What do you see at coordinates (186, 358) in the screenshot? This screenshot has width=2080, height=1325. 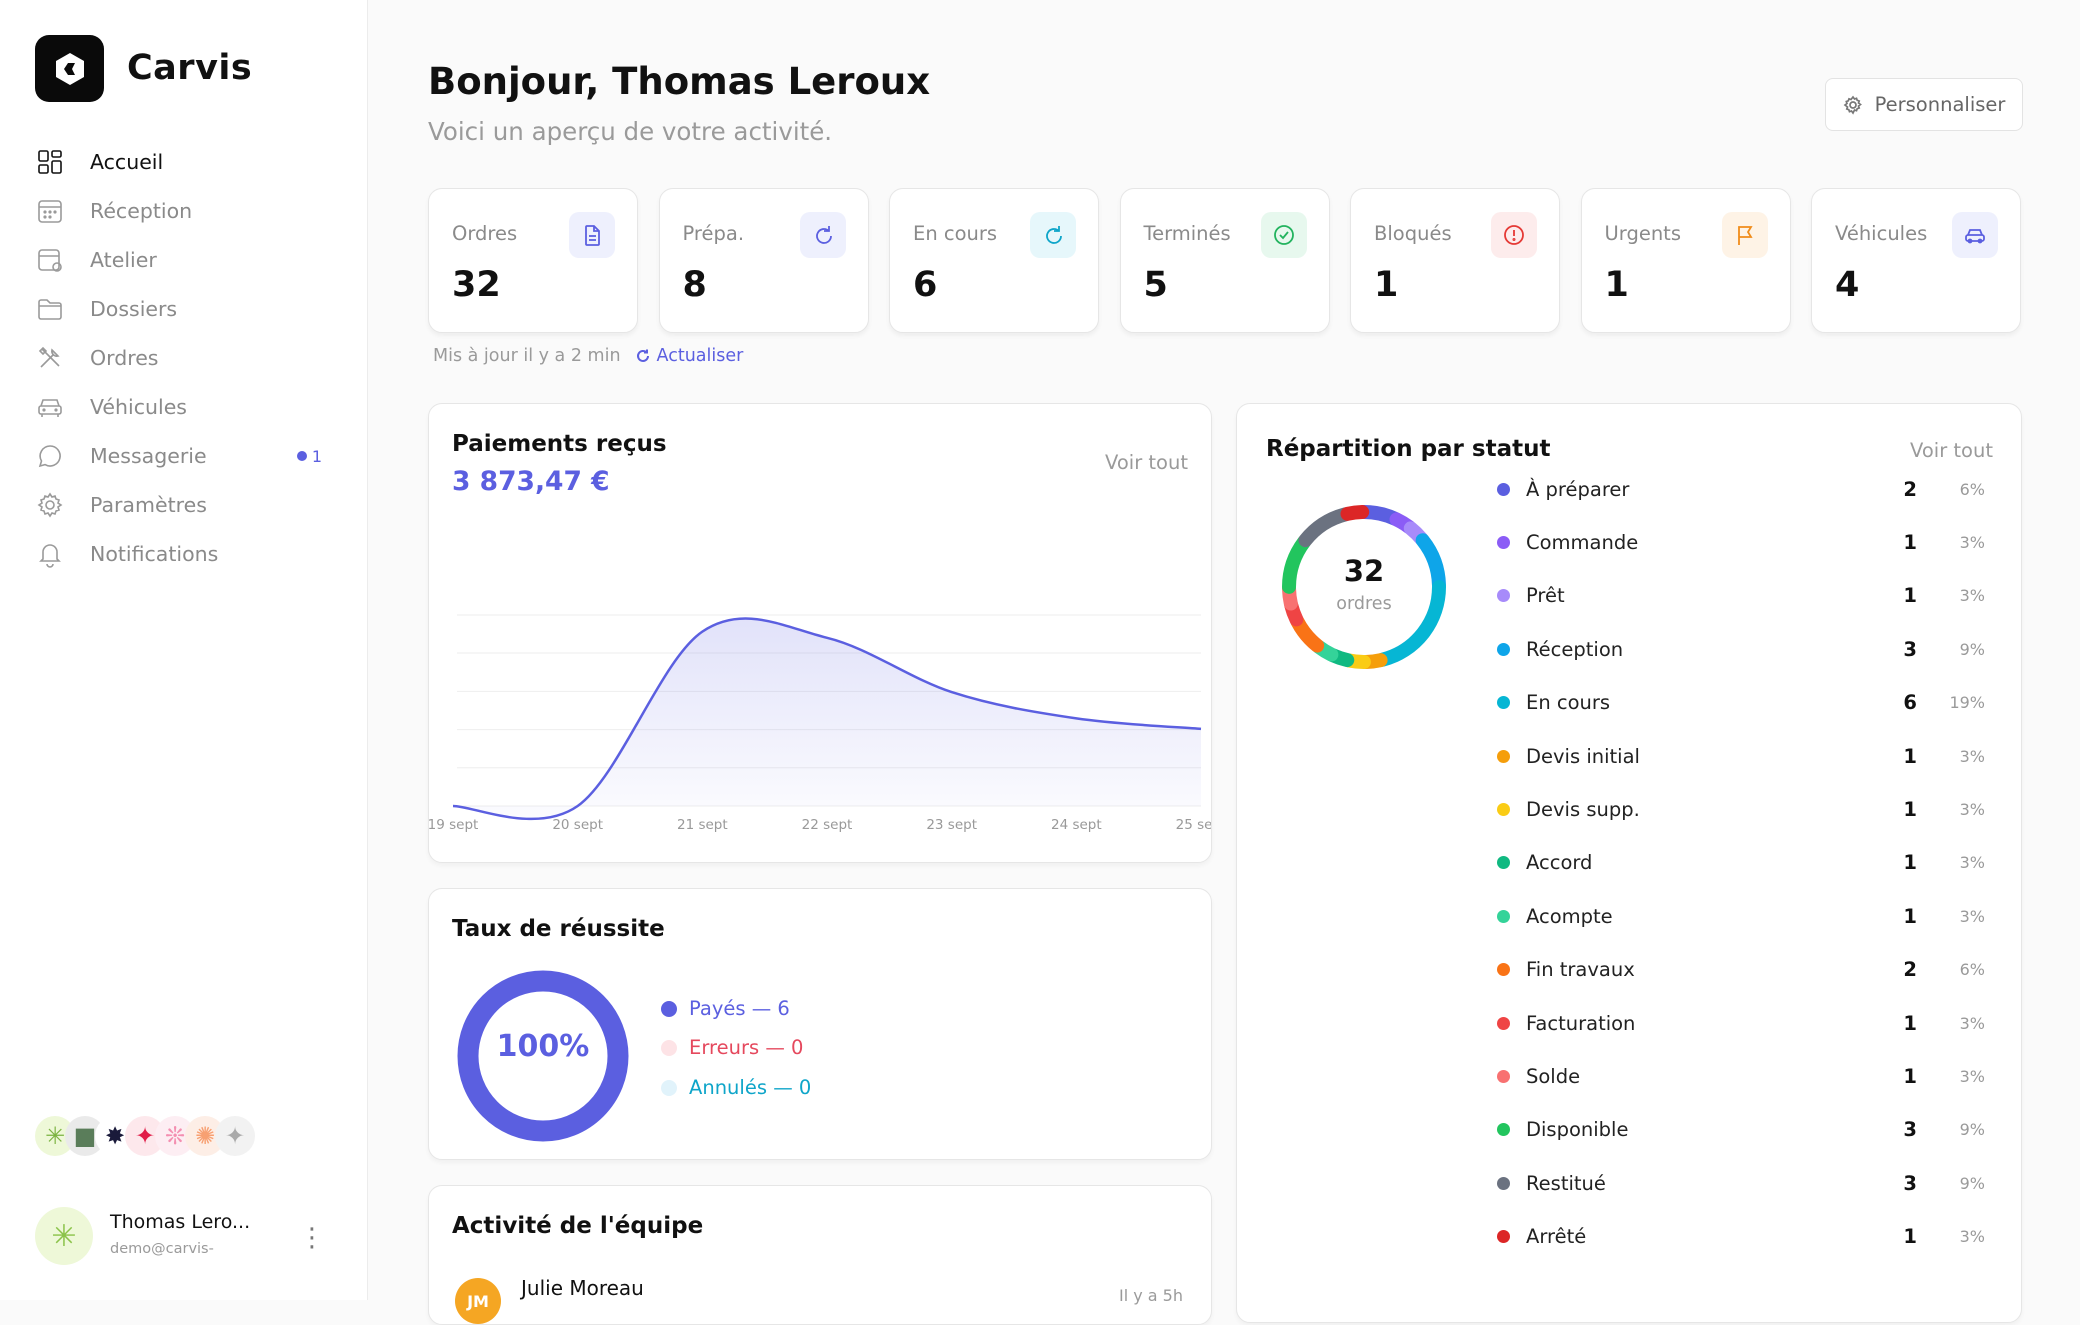 I see `sidebar-item-ordres: Ordres` at bounding box center [186, 358].